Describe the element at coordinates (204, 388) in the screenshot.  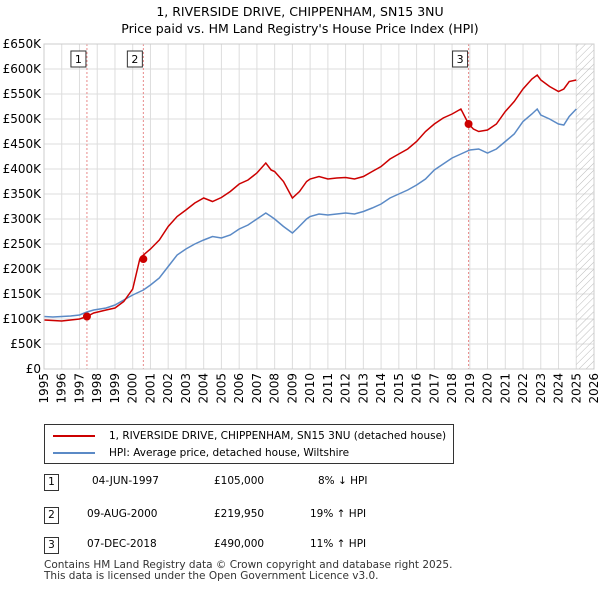
I see `x-tick-label: 2004` at that location.